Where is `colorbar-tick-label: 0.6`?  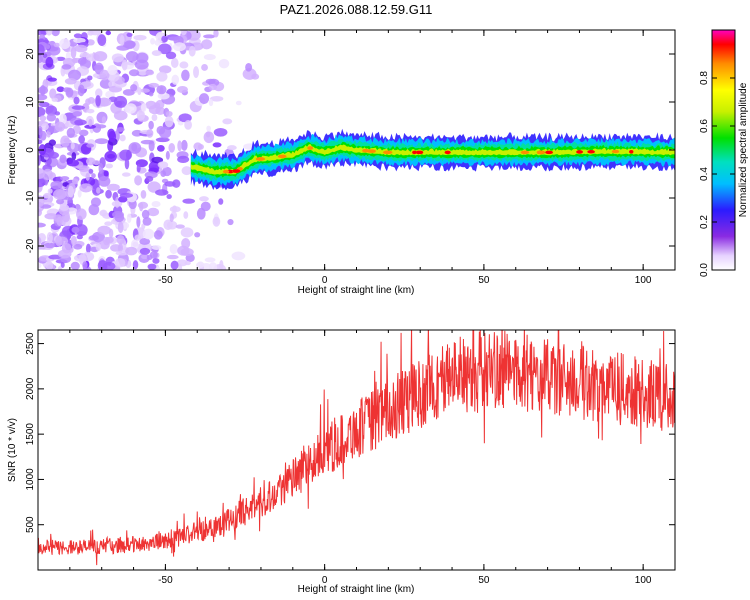
colorbar-tick-label: 0.6 is located at coordinates (704, 126).